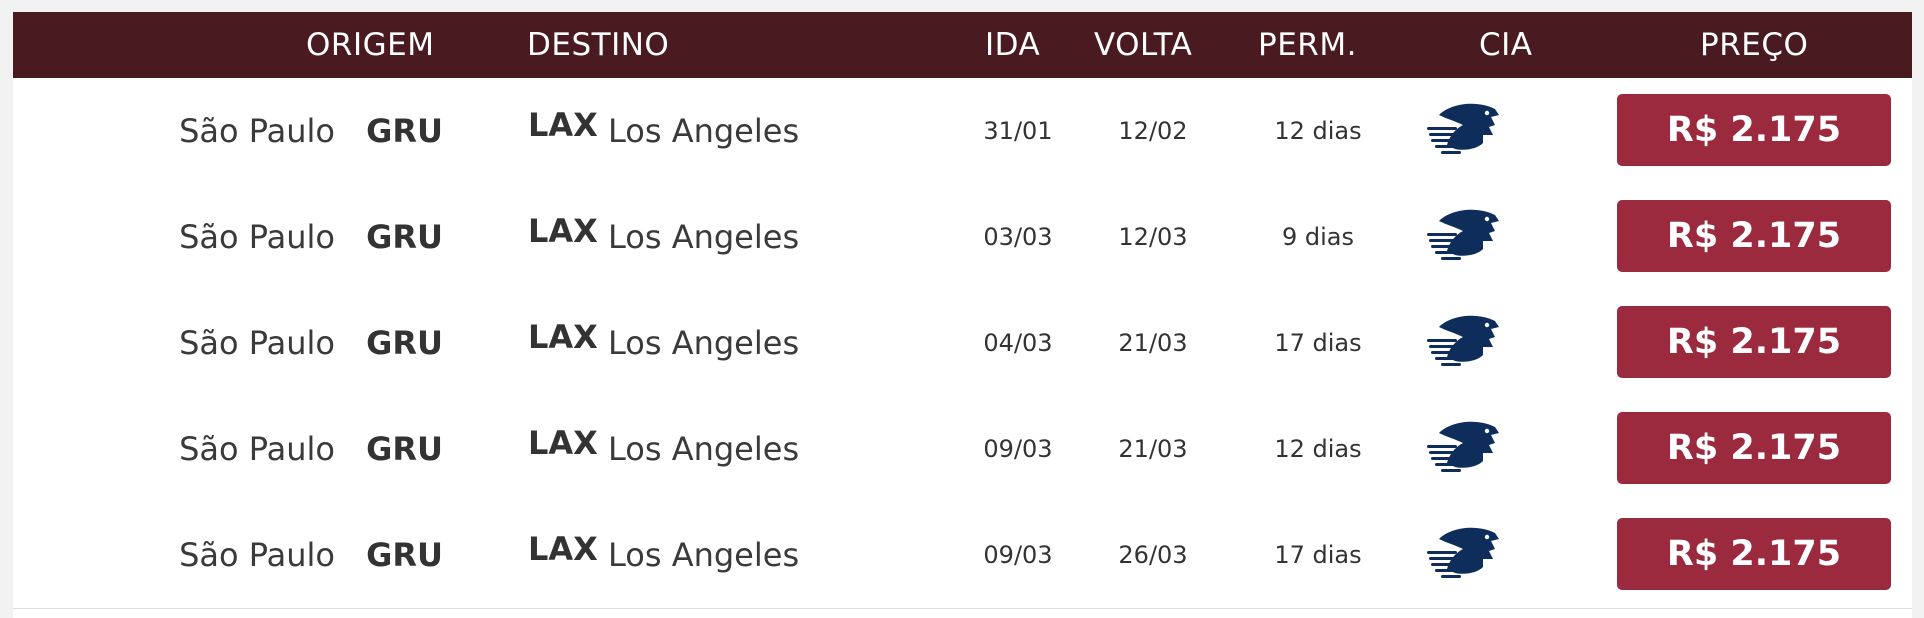 This screenshot has height=618, width=1924. Describe the element at coordinates (1307, 45) in the screenshot. I see `header-perm: PERM.` at that location.